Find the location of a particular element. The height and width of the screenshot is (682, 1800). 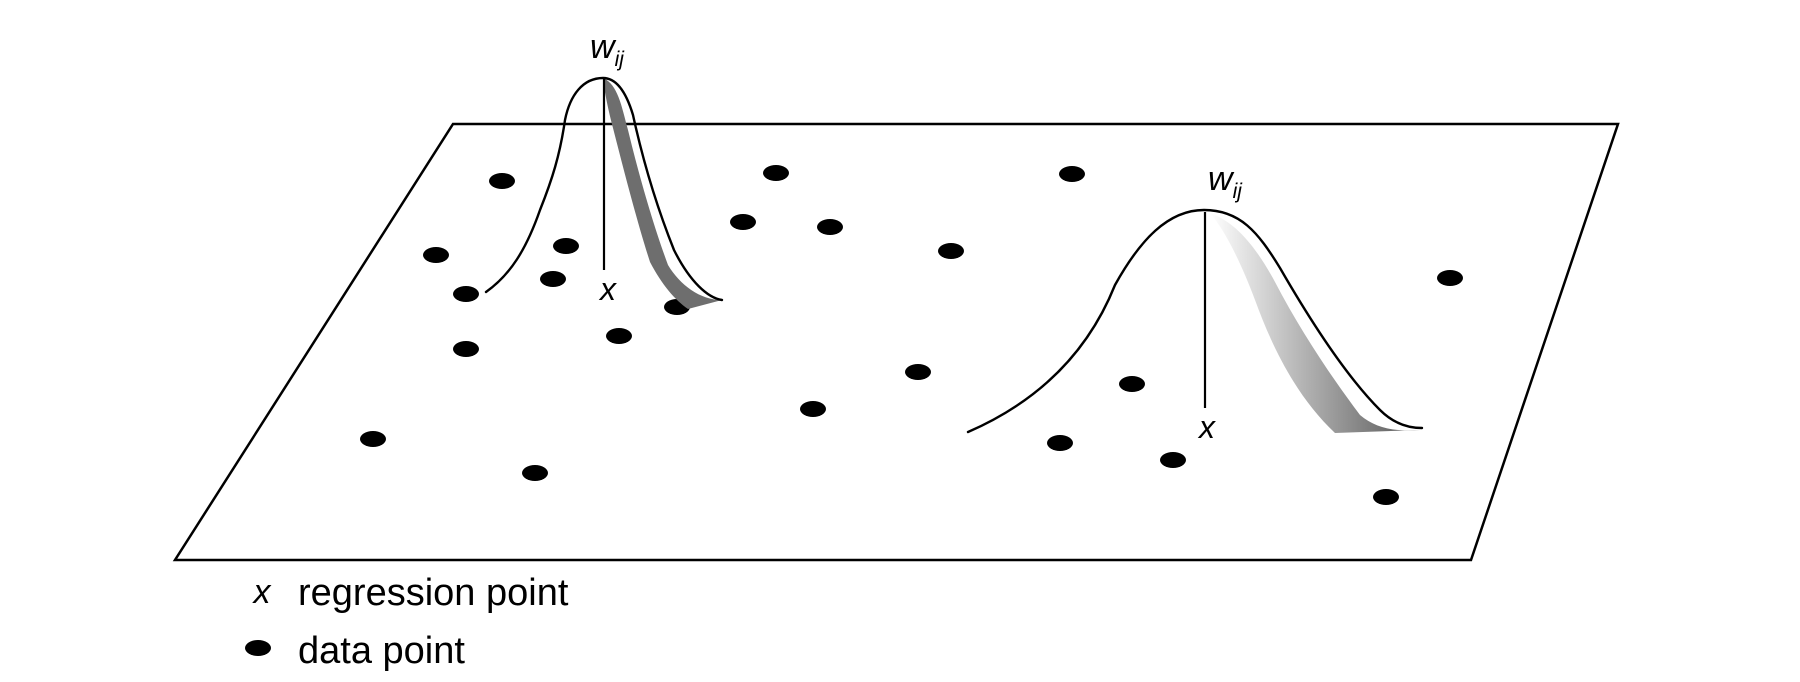

legend-data-point-marker is located at coordinates (258, 648).